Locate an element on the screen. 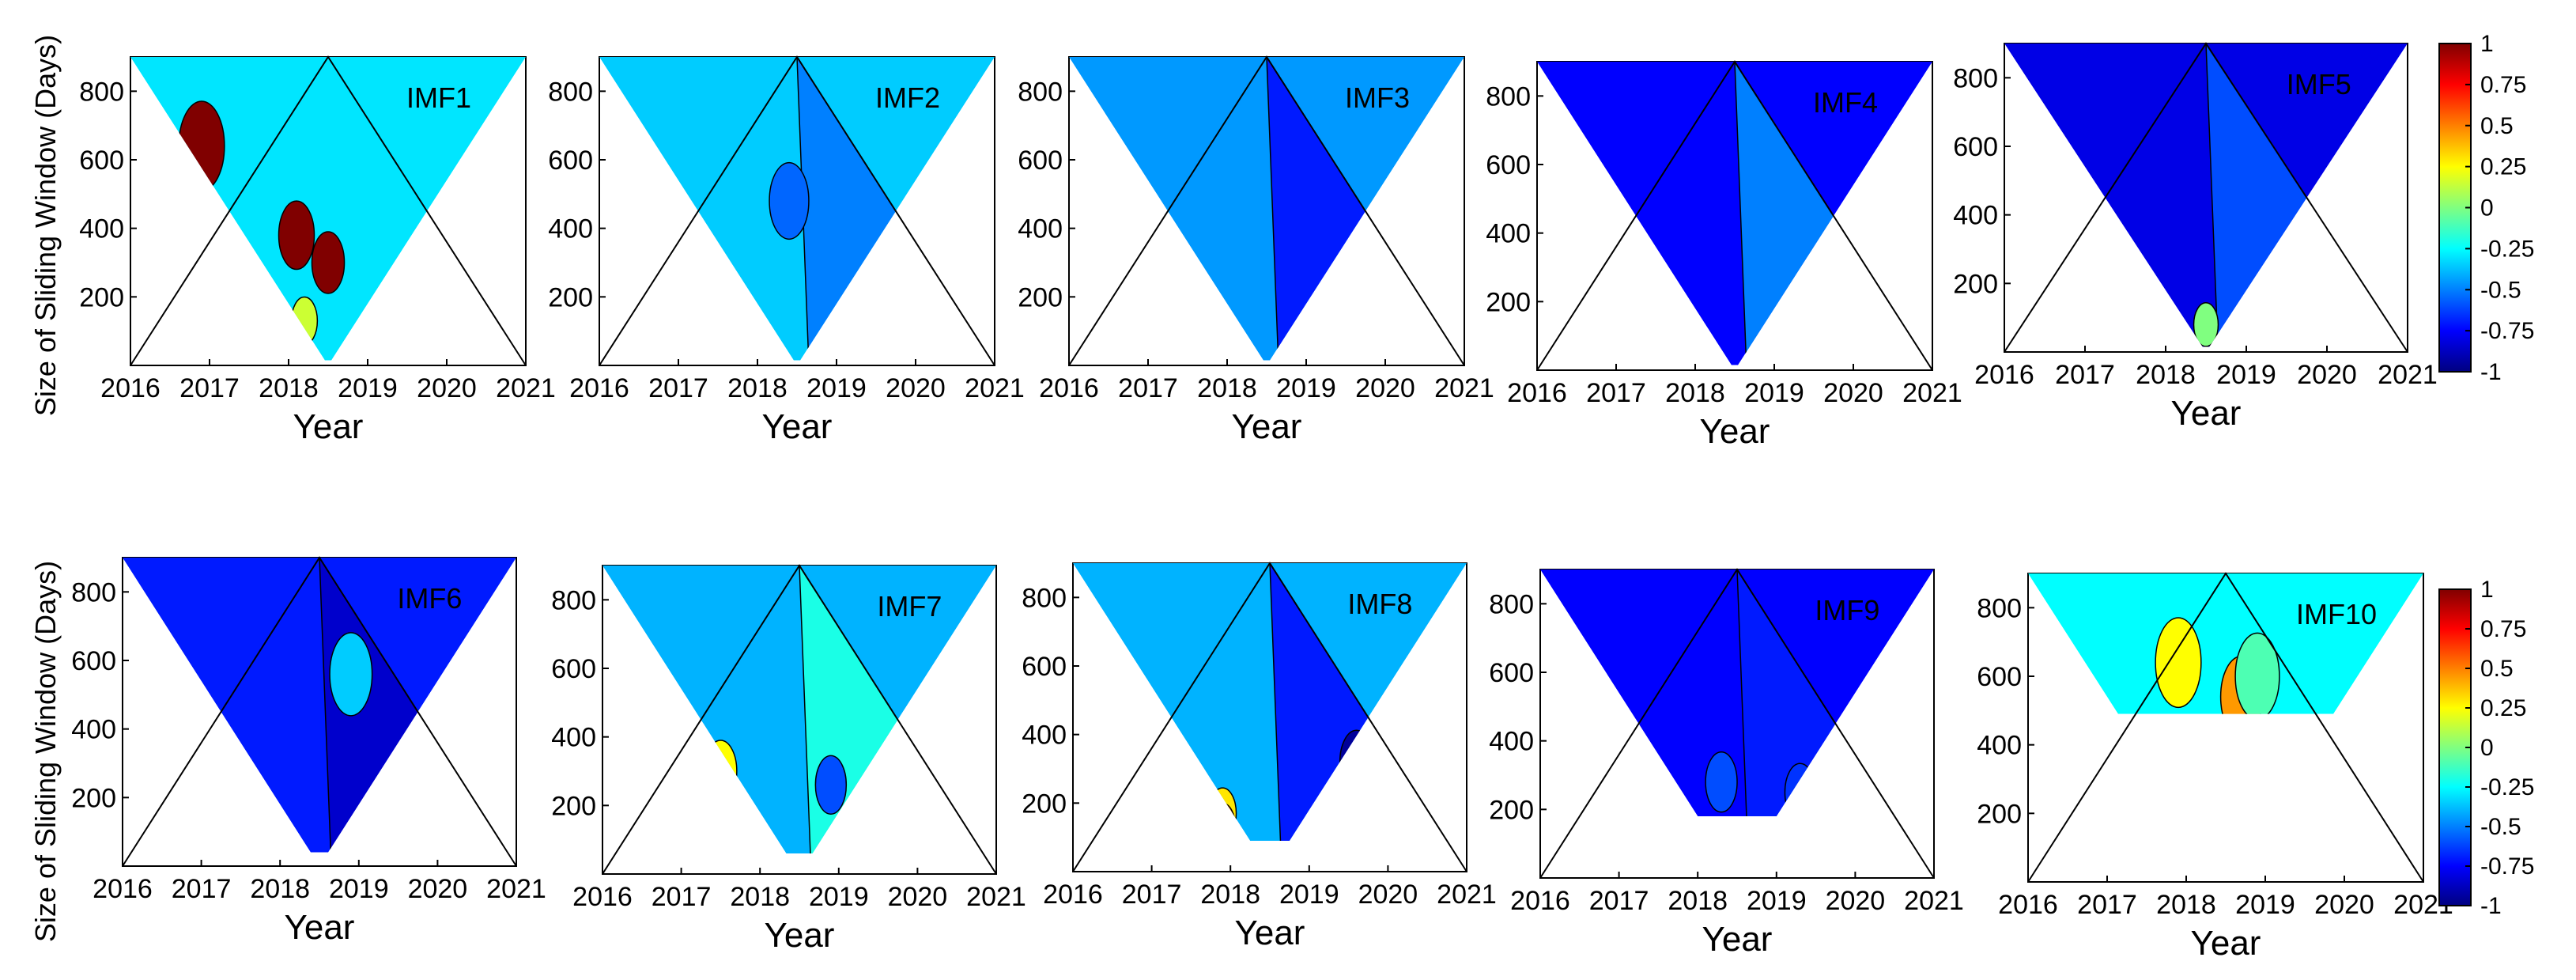  panel-label: IMF7 is located at coordinates (909, 606).